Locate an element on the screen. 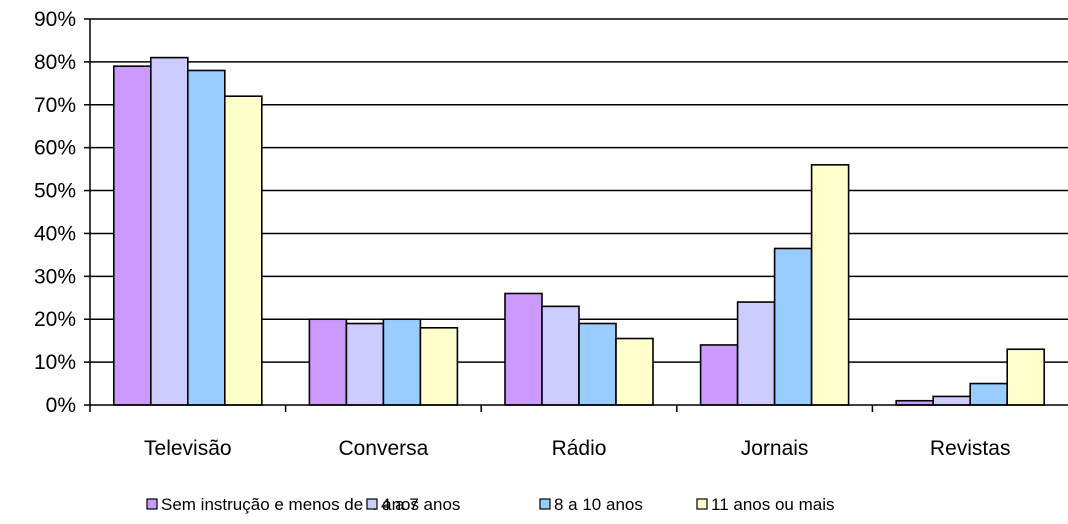 This screenshot has height=524, width=1068. x-category-label: Televisão is located at coordinates (188, 448).